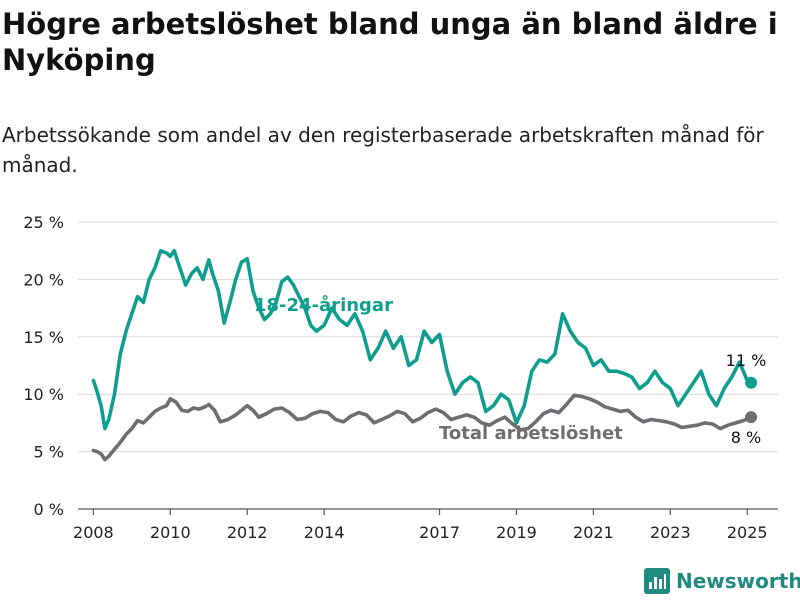  I want to click on y-tick-label: 15 %, so click(43, 337).